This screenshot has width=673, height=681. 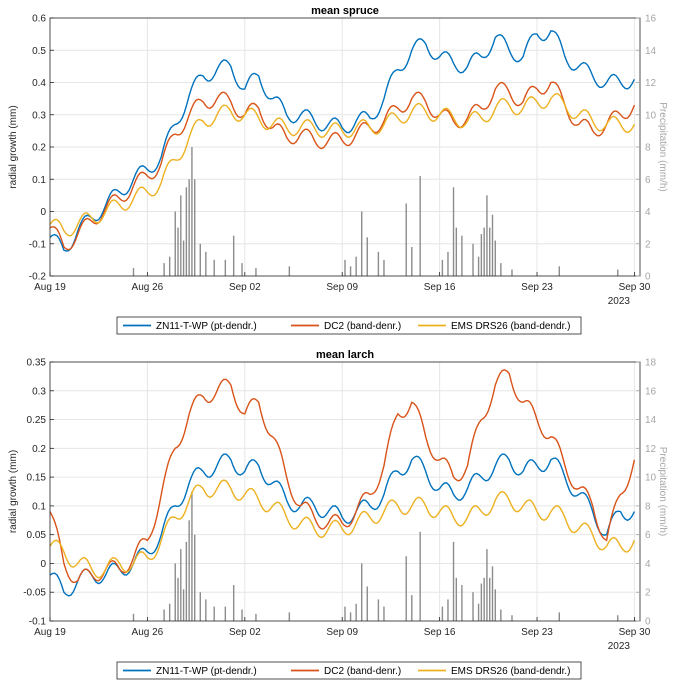 What do you see at coordinates (619, 301) in the screenshot?
I see `year-label: 2023` at bounding box center [619, 301].